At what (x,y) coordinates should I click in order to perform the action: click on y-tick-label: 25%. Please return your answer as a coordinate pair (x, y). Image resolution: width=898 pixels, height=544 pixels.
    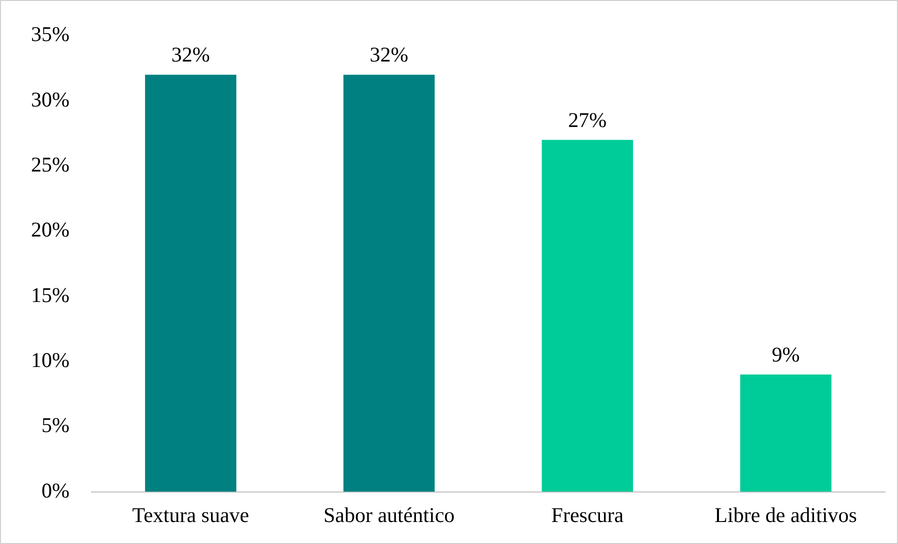
    Looking at the image, I should click on (50, 164).